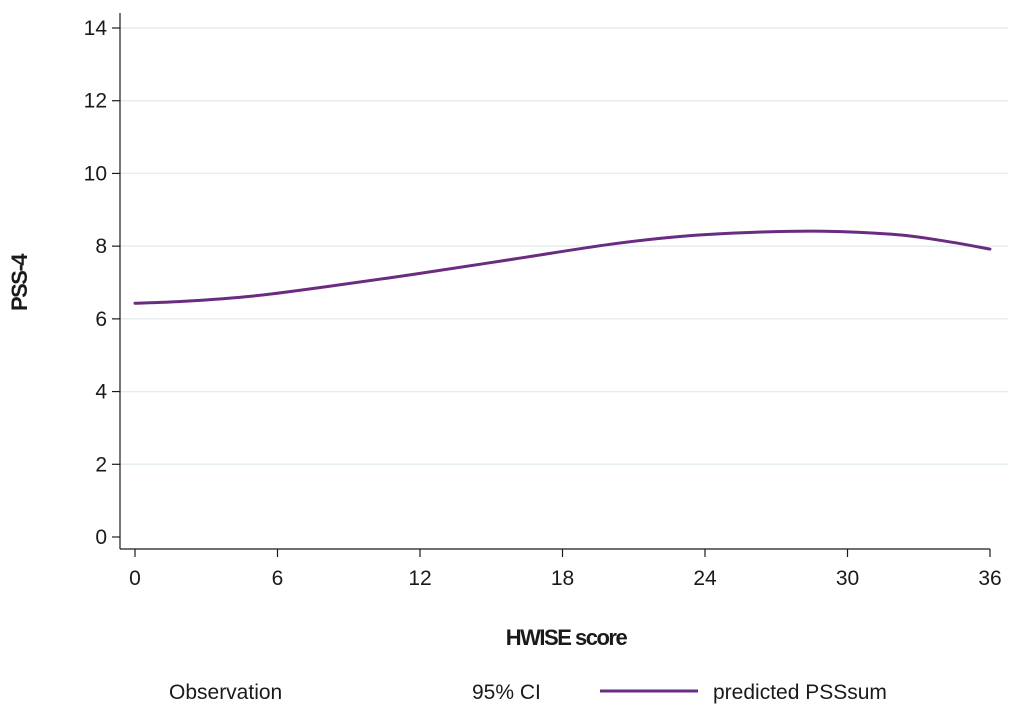 Image resolution: width=1010 pixels, height=709 pixels. Describe the element at coordinates (800, 692) in the screenshot. I see `legend-label-predicted: predicted PSSsum` at that location.